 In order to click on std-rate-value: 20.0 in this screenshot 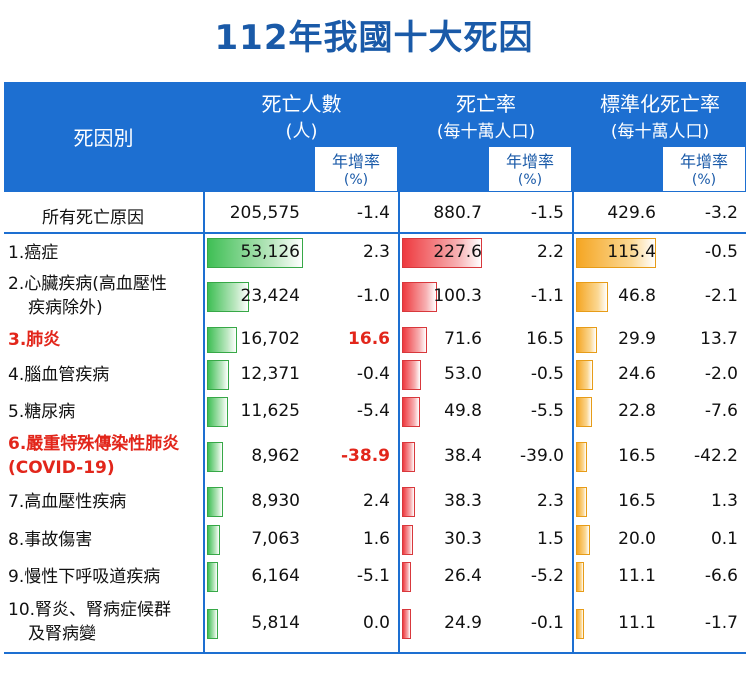, I will do `click(637, 539)`.